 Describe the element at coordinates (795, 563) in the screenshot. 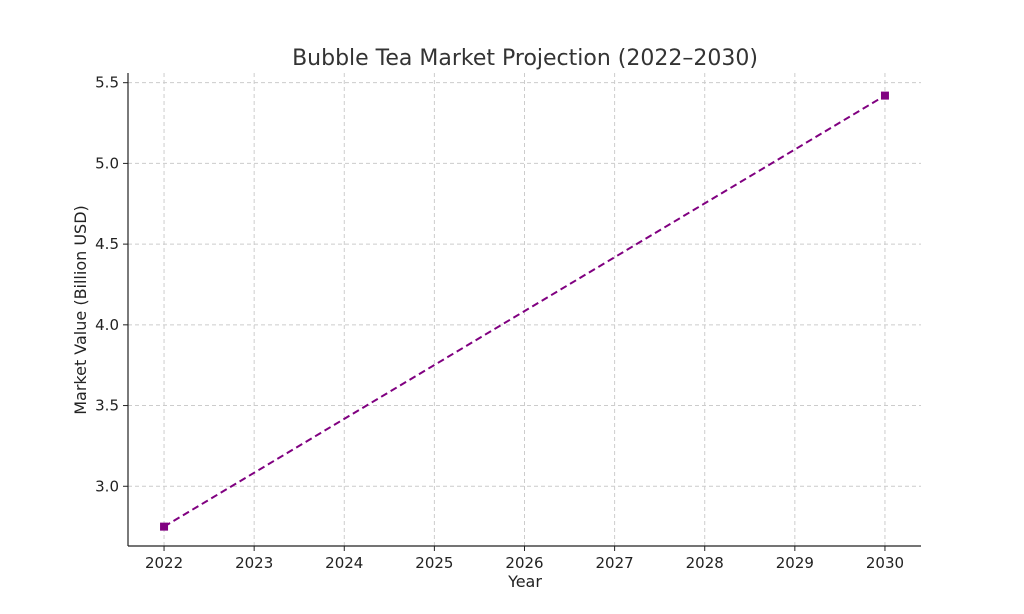

I see `x-tick-label: 2029` at that location.